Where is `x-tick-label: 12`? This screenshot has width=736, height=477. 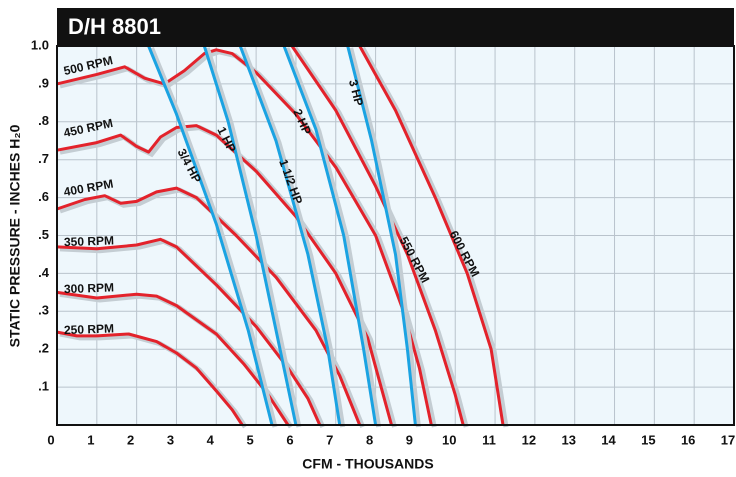 x-tick-label: 12 is located at coordinates (529, 439).